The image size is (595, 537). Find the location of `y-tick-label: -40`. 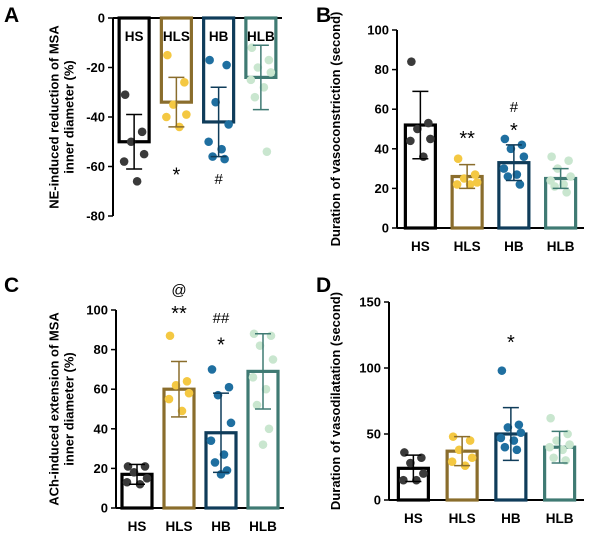

y-tick-label: -40 is located at coordinates (95, 117).